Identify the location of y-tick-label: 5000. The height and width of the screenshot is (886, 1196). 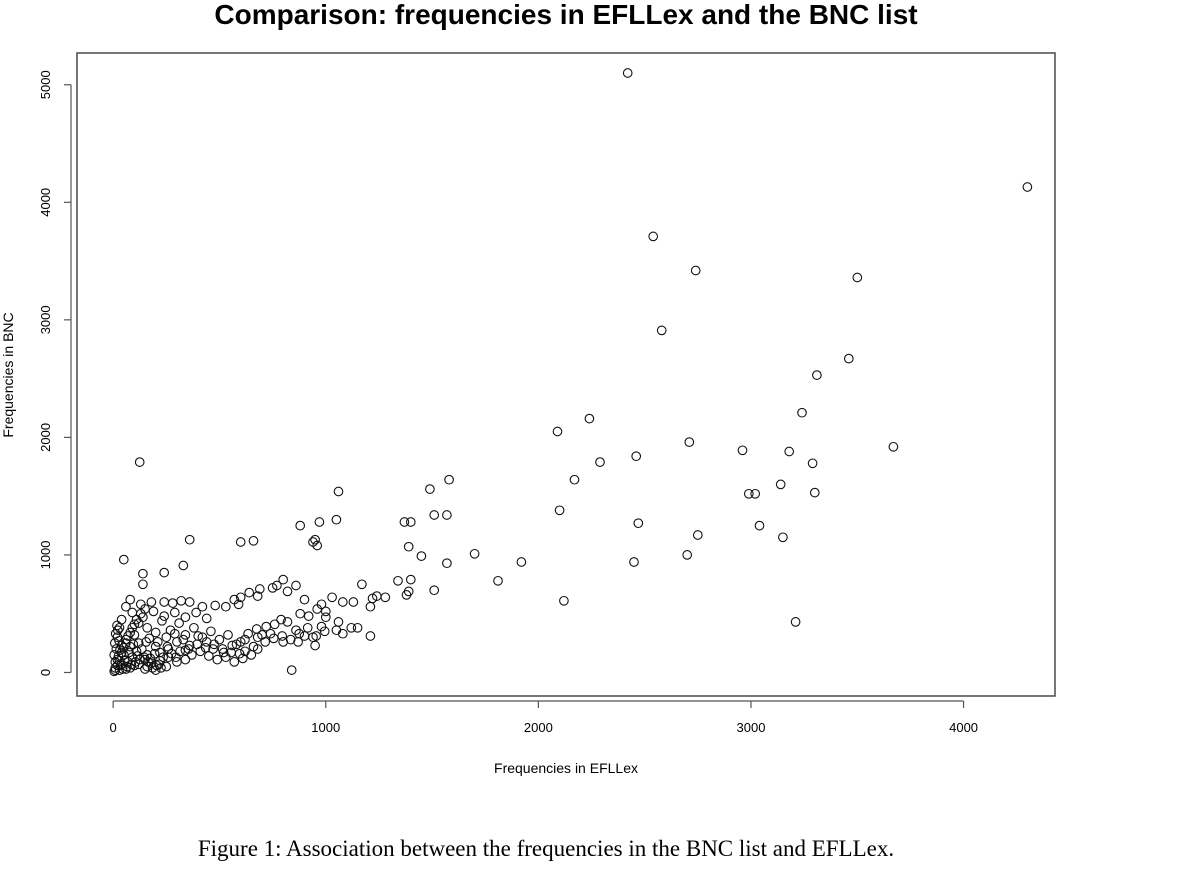
(45, 84).